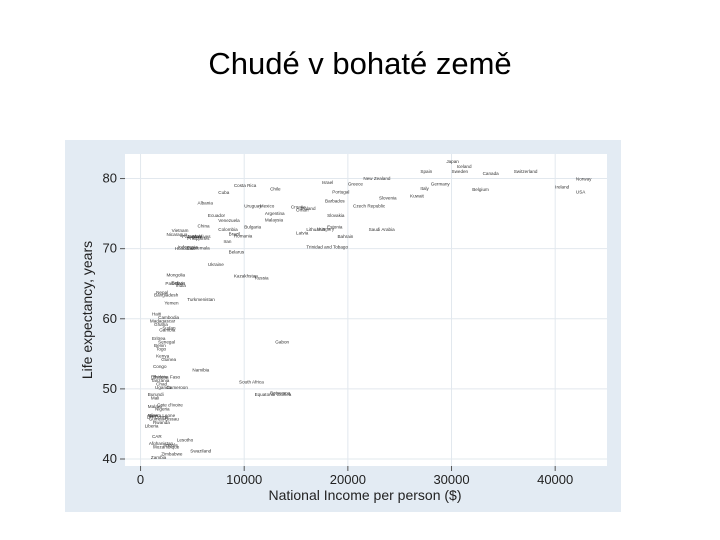 This screenshot has width=720, height=540. What do you see at coordinates (245, 185) in the screenshot?
I see `data-point-label: Costa Rica` at bounding box center [245, 185].